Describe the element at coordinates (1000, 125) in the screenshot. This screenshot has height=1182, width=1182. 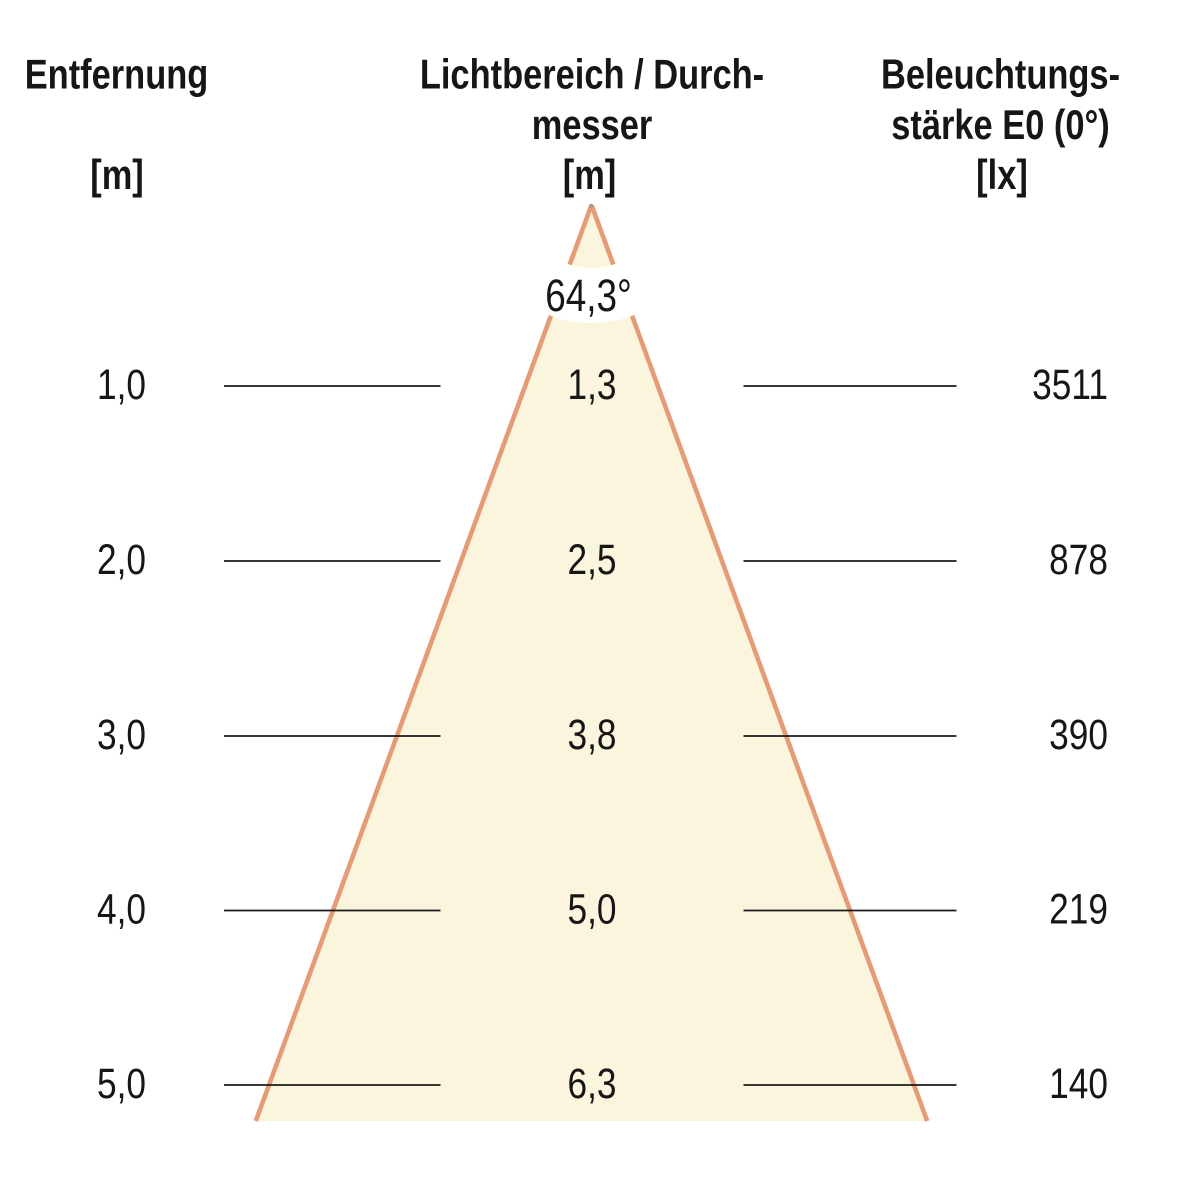
I see `svg-text: stärke E0 (0°)` at that location.